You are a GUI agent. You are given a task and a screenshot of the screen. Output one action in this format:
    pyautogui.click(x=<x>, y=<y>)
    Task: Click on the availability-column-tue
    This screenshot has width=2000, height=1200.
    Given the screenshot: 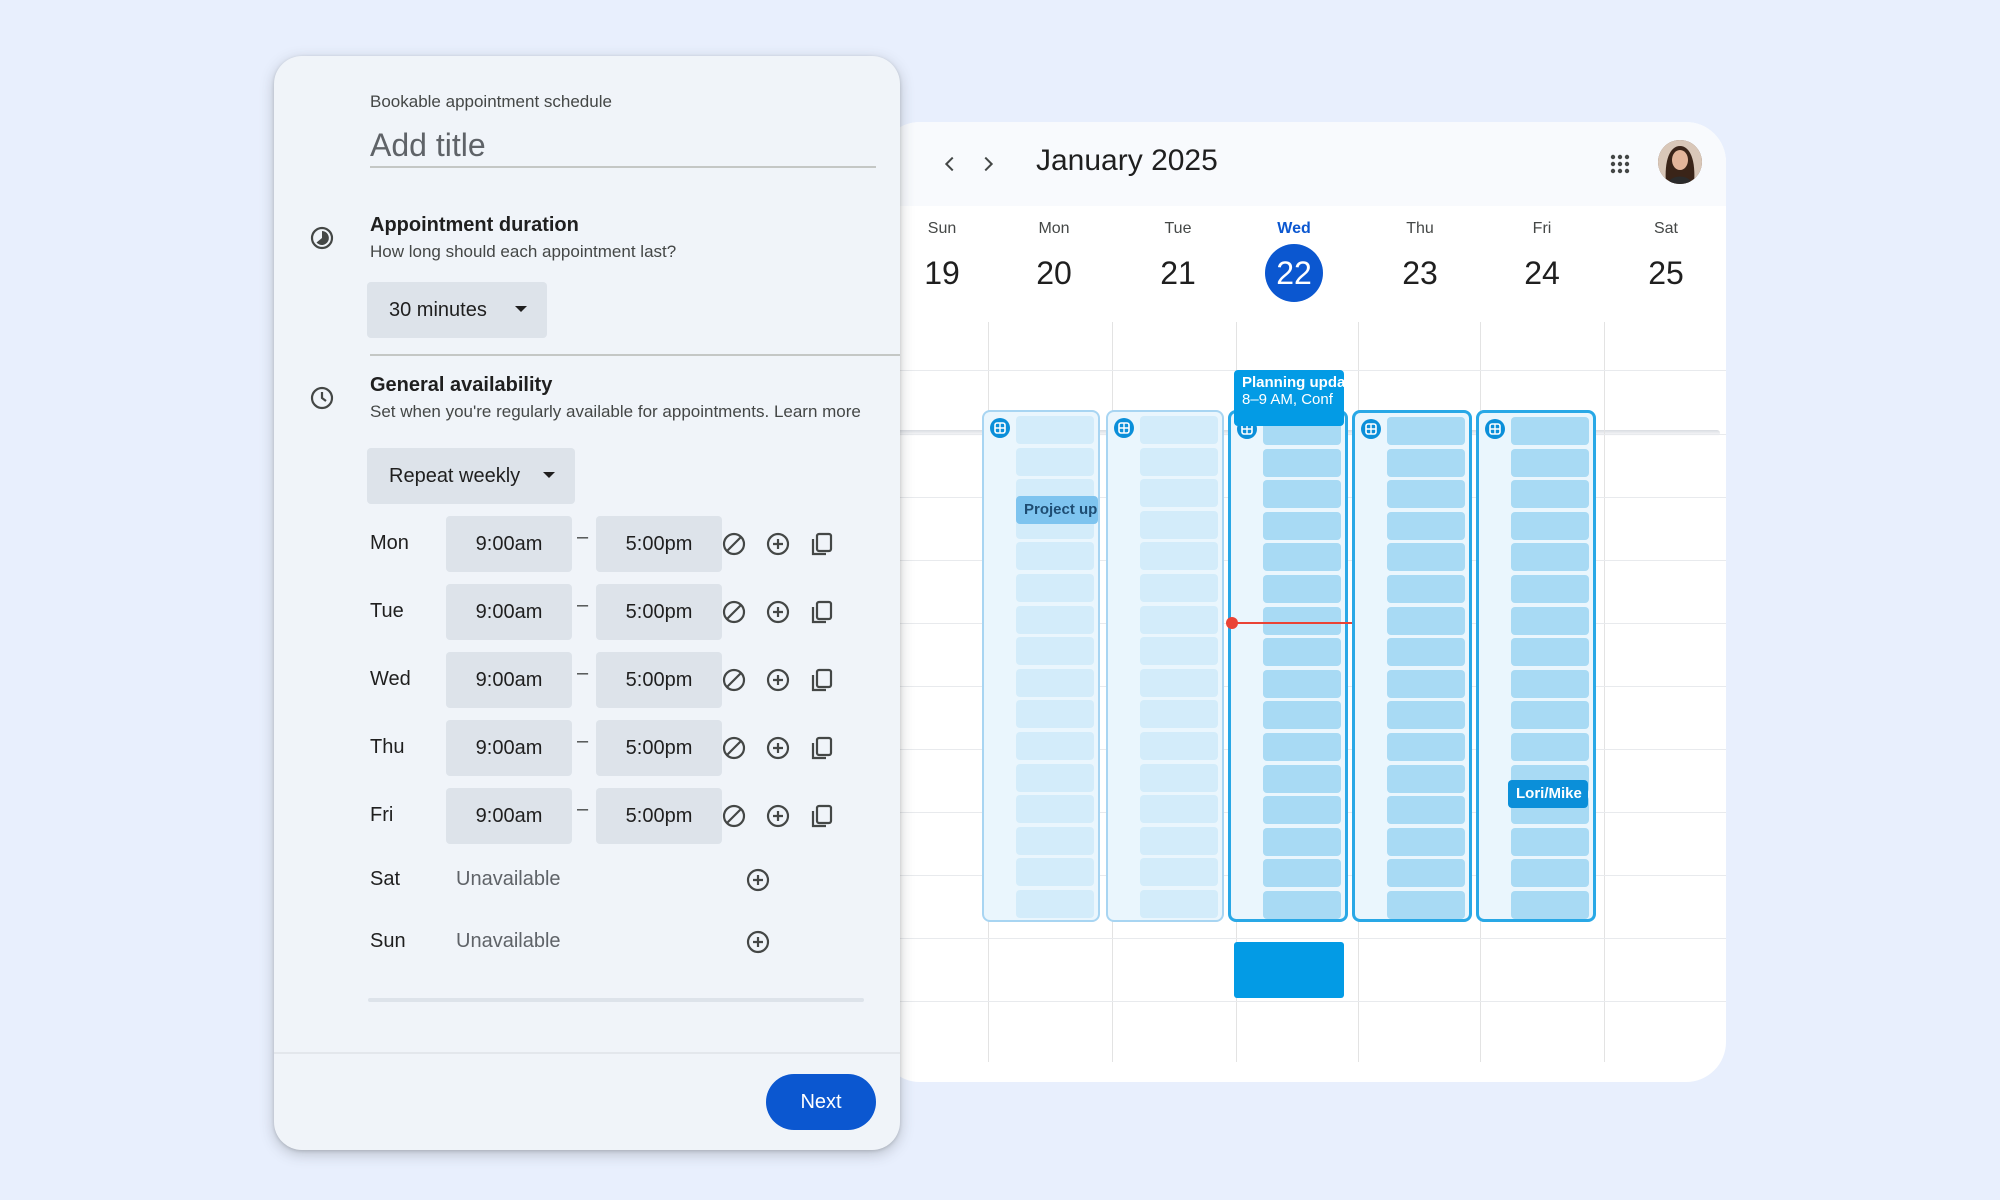 What is the action you would take?
    pyautogui.click(x=1165, y=666)
    